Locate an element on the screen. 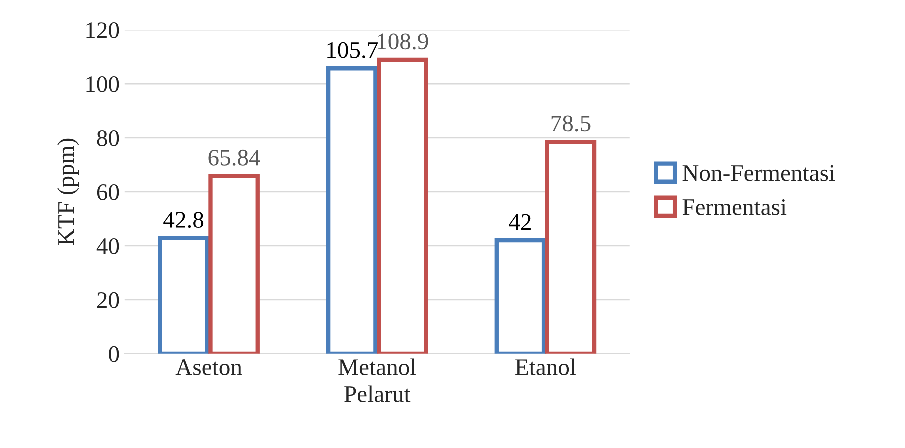  data-label: 42 is located at coordinates (520, 222).